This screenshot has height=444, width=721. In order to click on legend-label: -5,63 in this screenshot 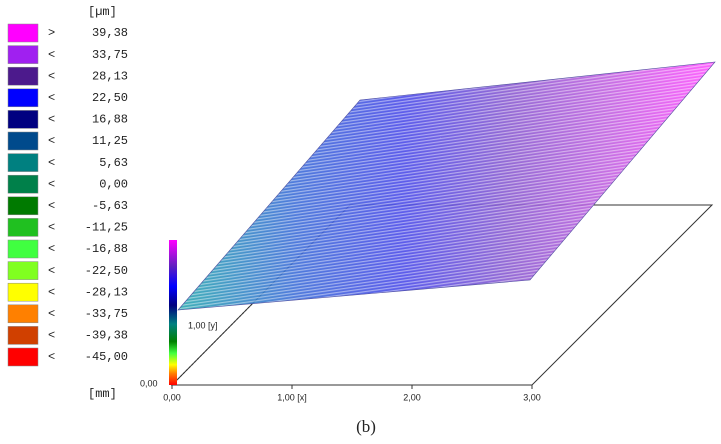, I will do `click(110, 206)`.